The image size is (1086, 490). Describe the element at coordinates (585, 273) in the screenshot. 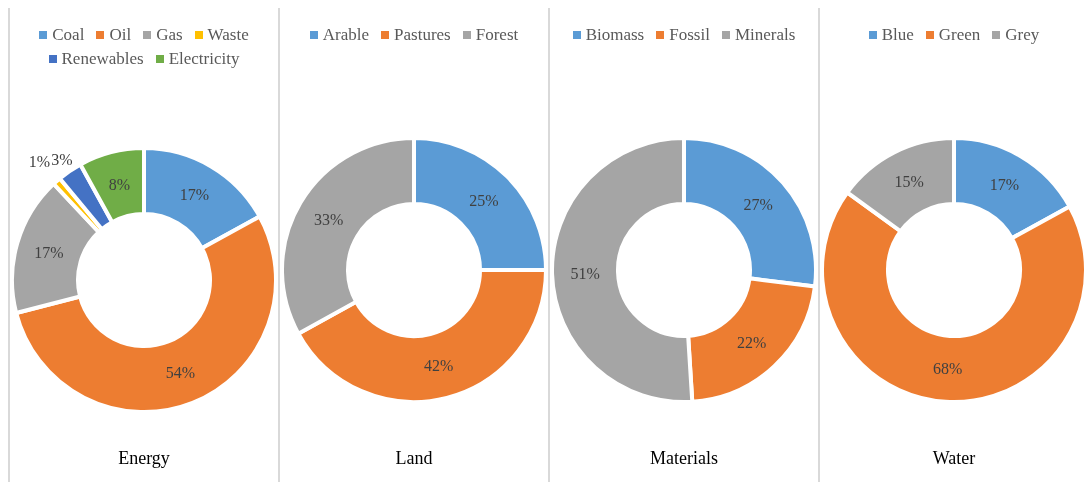

I see `data-label: 51%` at that location.